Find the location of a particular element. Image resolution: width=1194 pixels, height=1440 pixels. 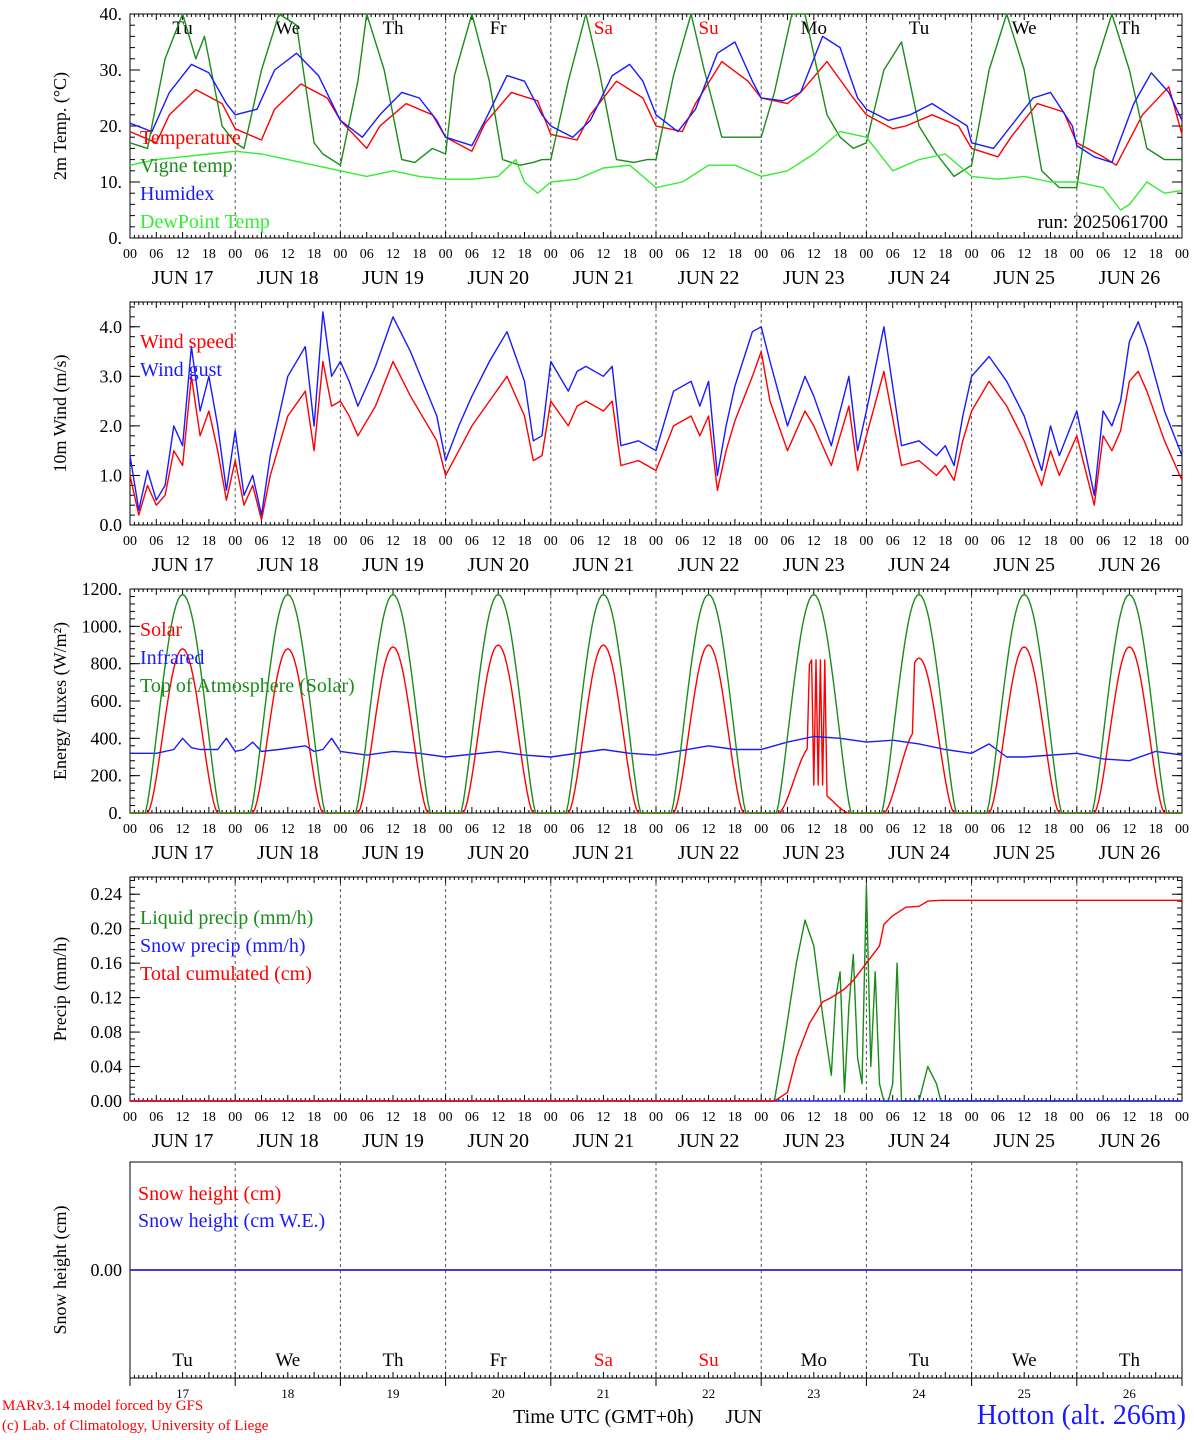

y-tick-label: 2.0 is located at coordinates (111, 426).